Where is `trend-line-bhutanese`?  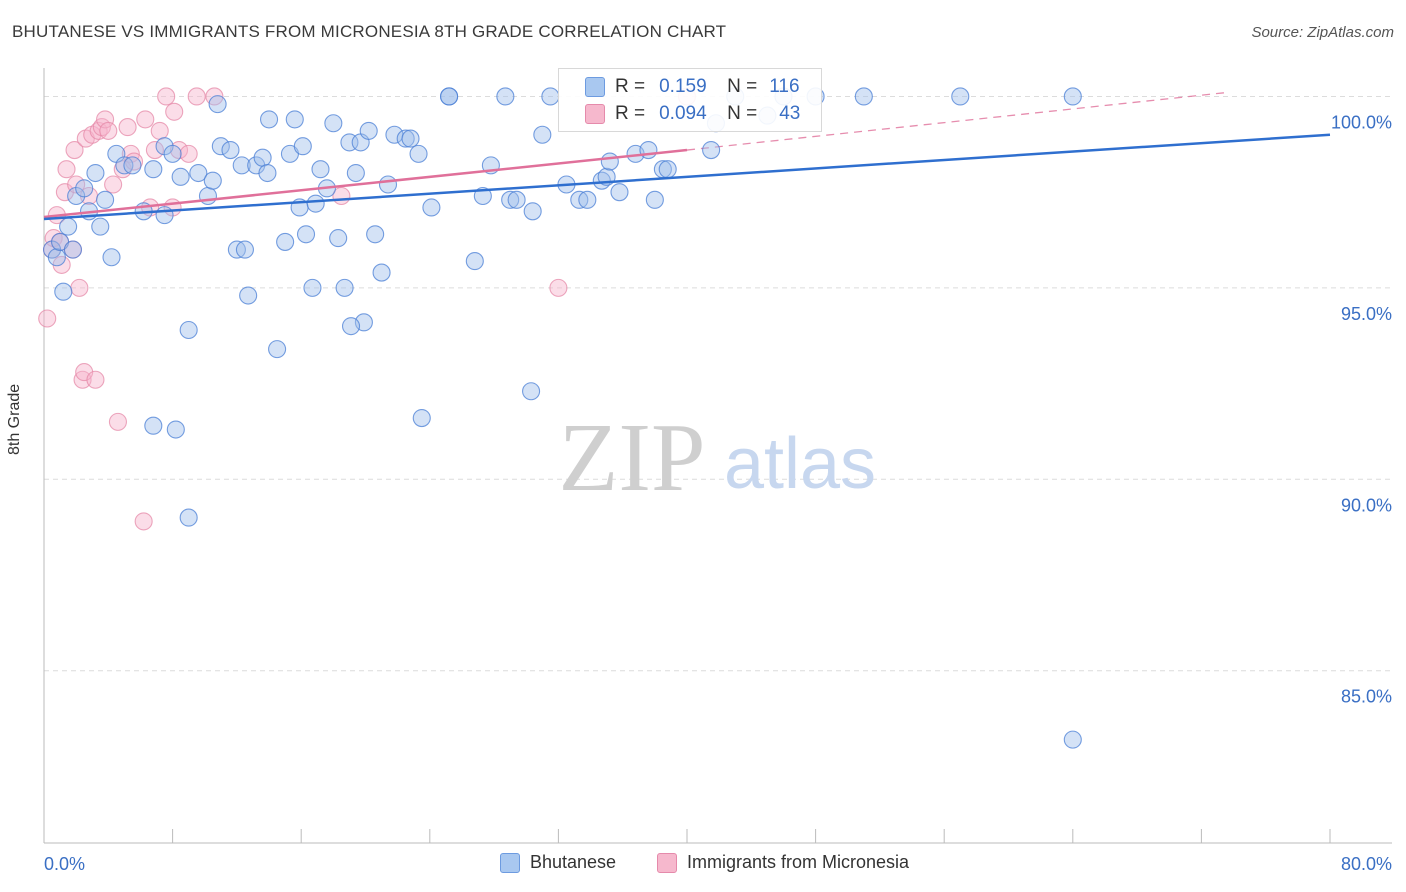 trend-line-bhutanese is located at coordinates (687, 177).